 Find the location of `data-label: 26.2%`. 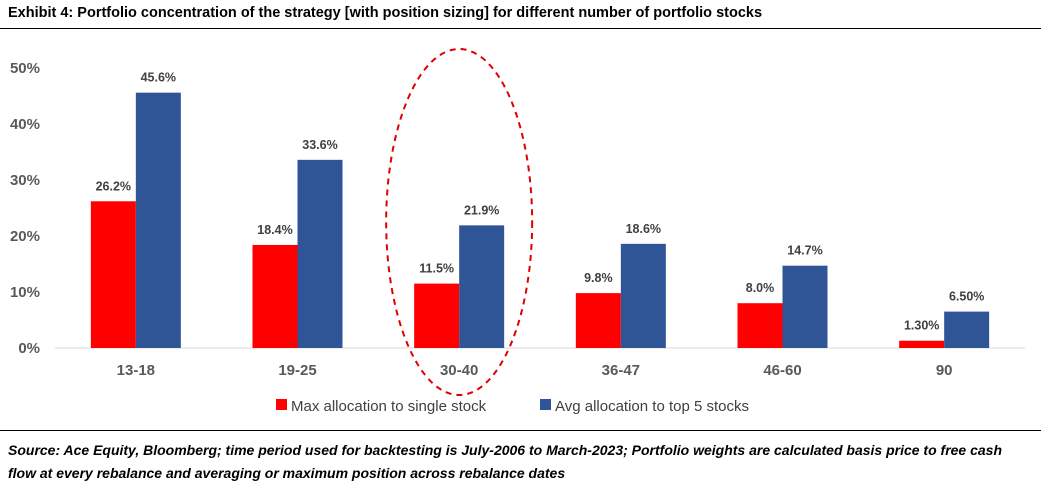

data-label: 26.2% is located at coordinates (113, 186).